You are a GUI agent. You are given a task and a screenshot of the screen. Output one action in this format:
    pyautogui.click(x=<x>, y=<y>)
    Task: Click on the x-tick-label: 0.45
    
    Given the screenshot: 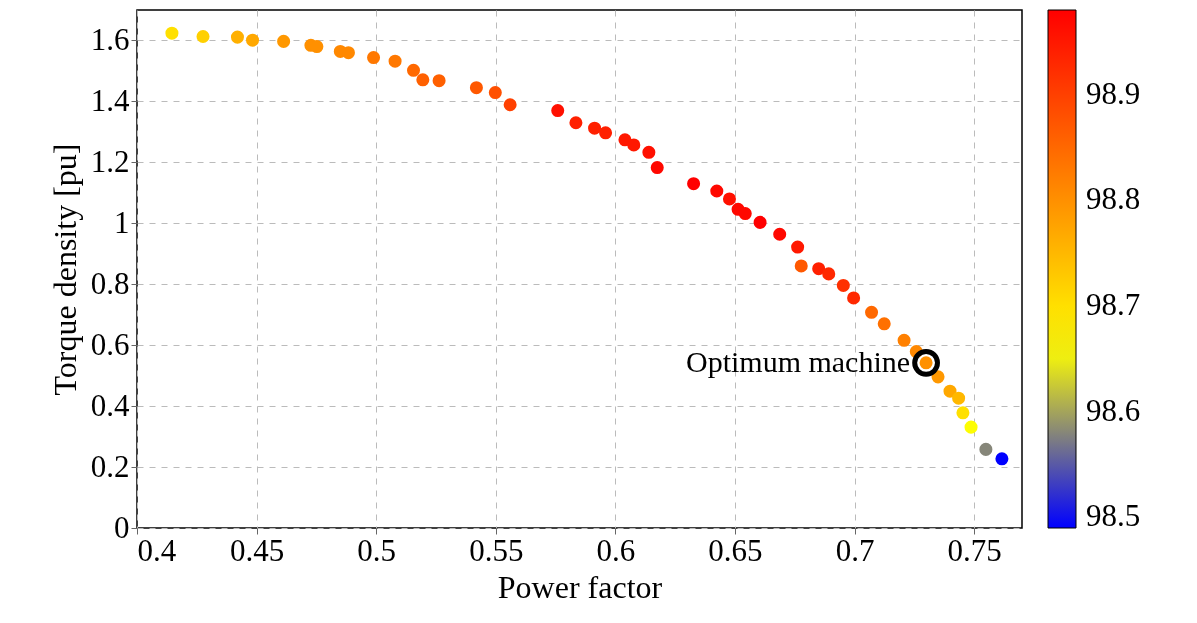 What is the action you would take?
    pyautogui.click(x=257, y=550)
    